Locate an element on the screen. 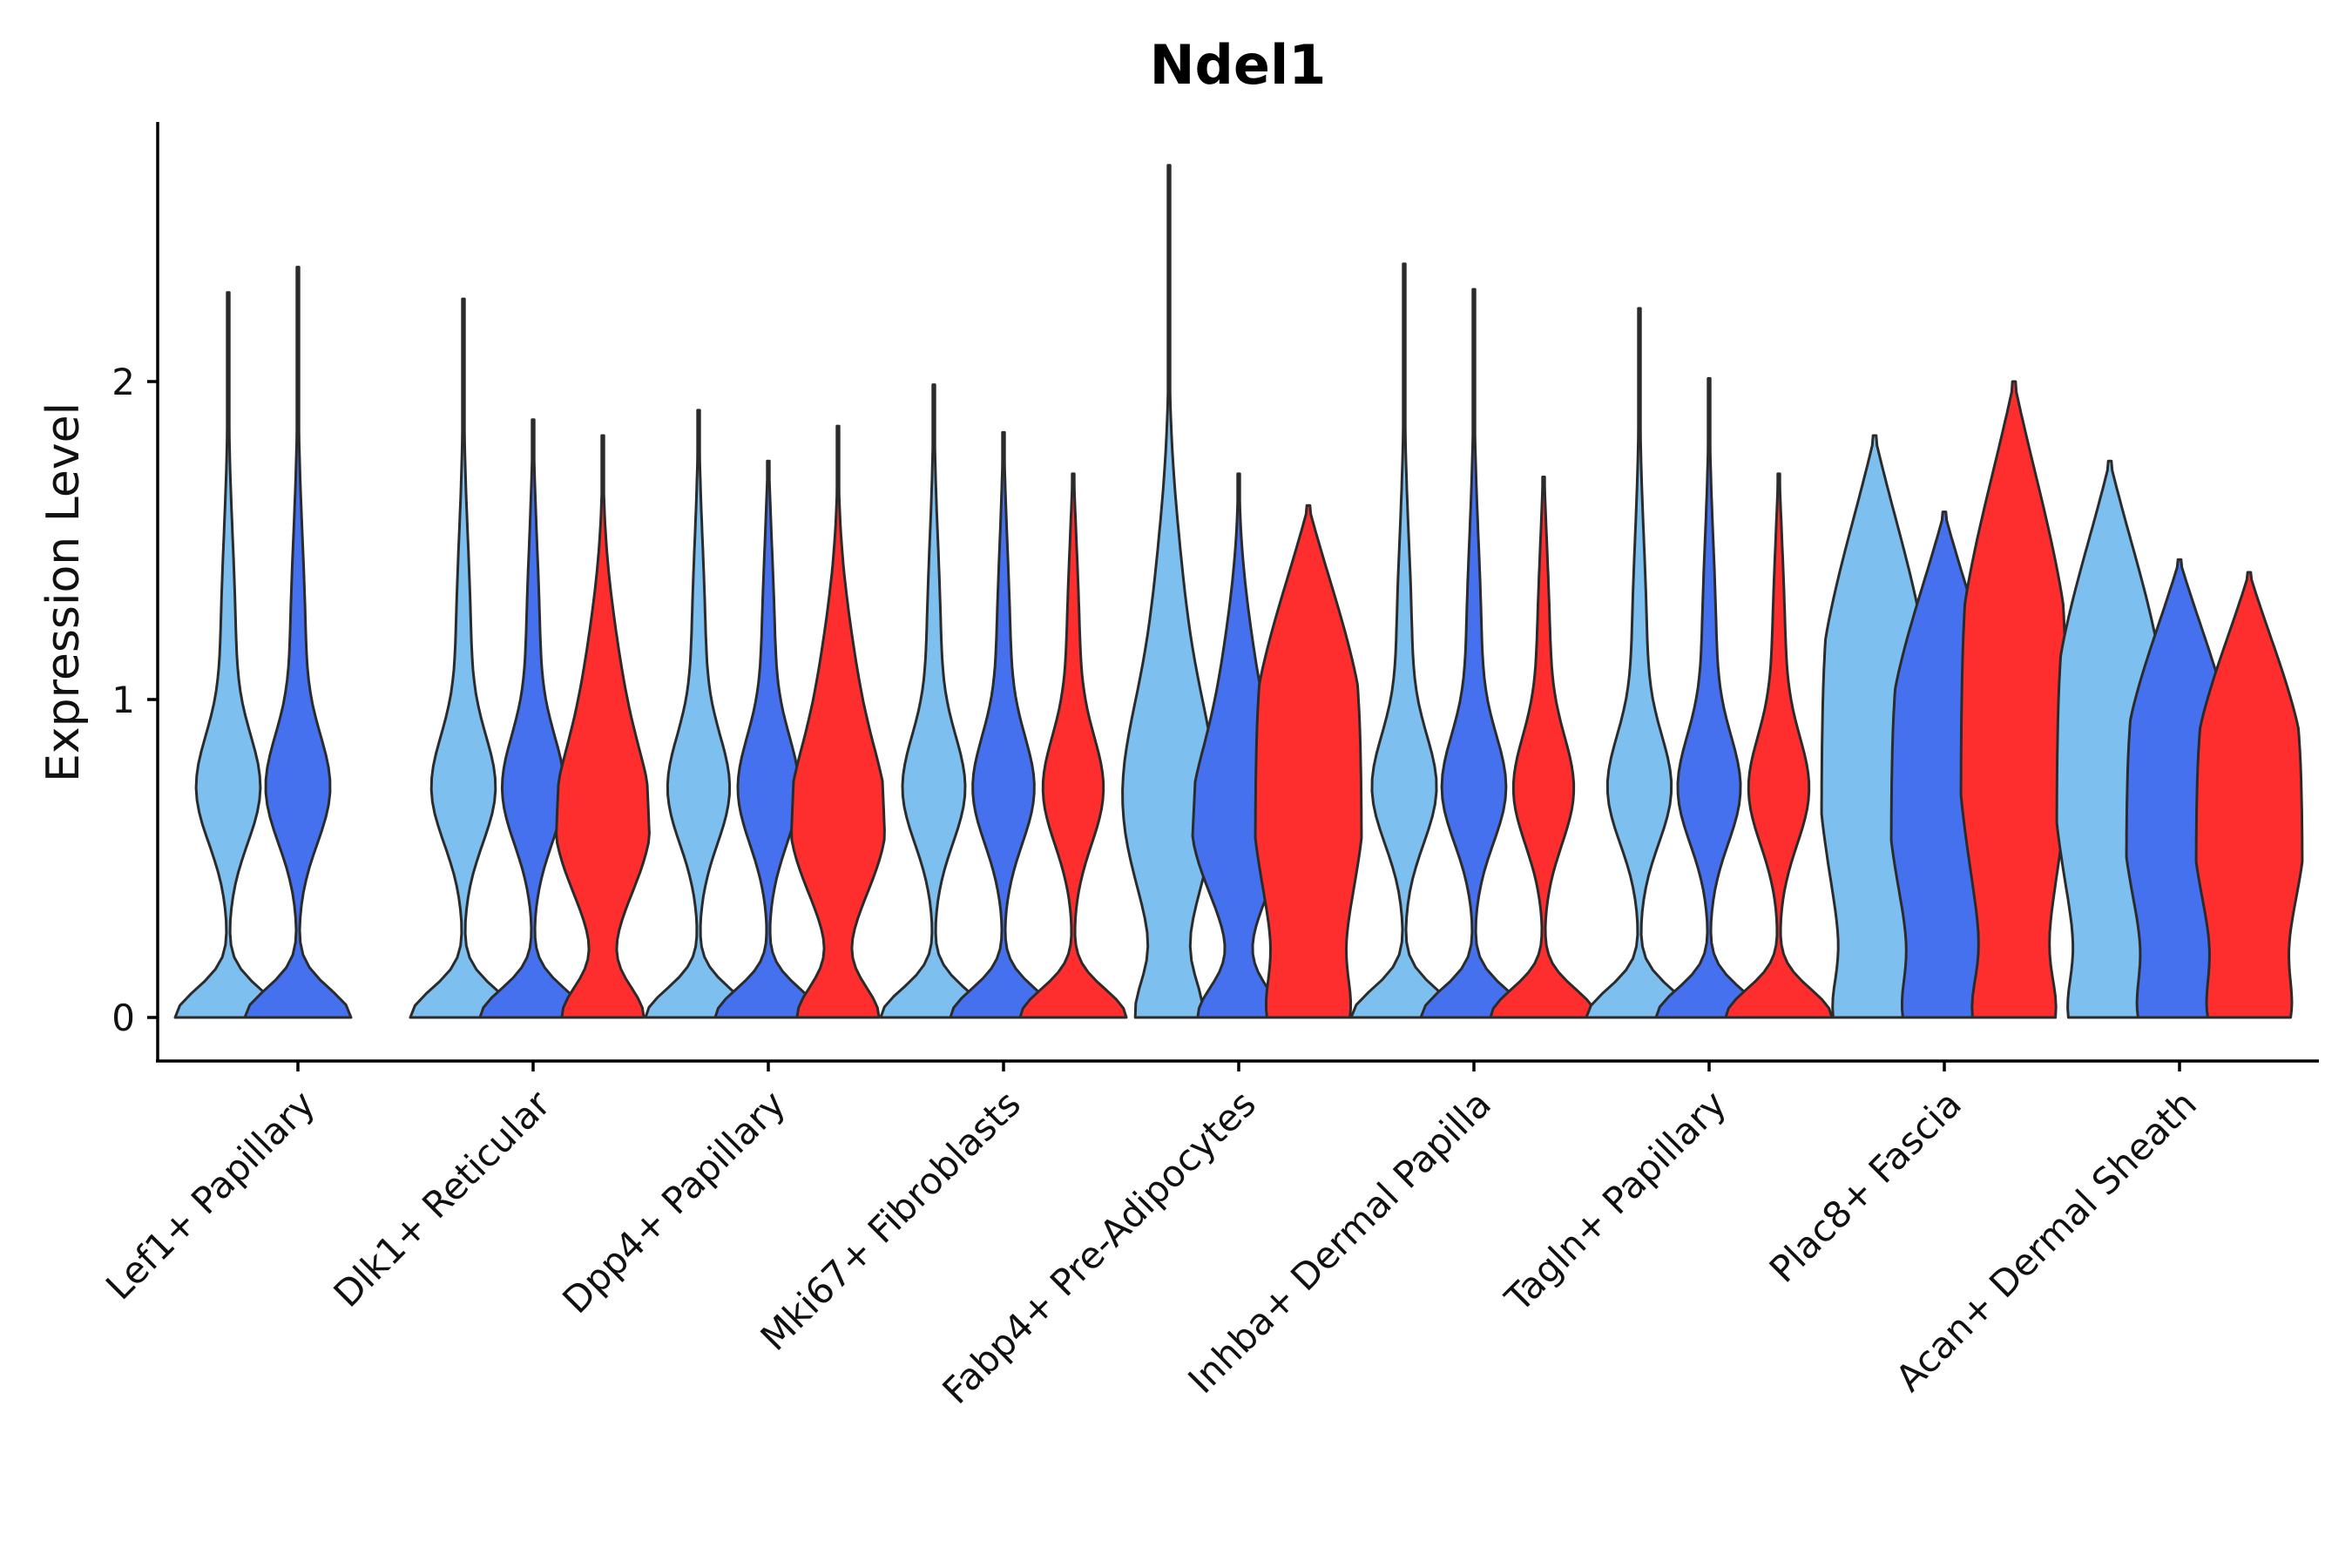  x-tick-label-0: Lef1+ Papillary is located at coordinates (210, 1195).